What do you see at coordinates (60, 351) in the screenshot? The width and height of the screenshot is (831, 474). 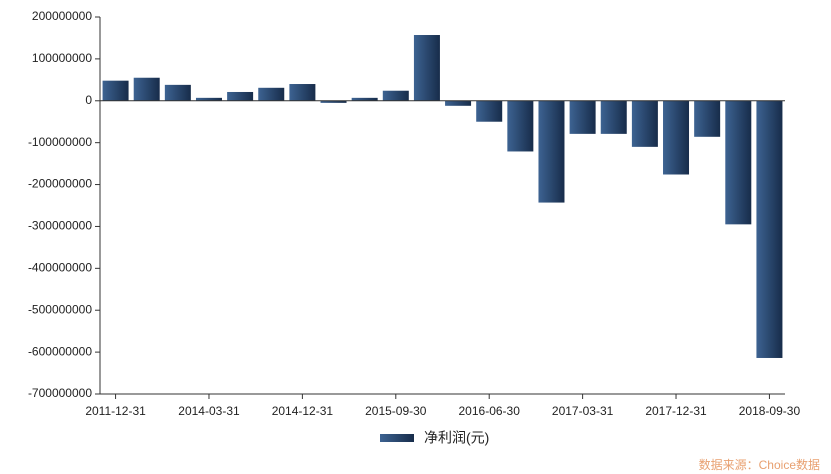 I see `y-tick-label: -600000000` at bounding box center [60, 351].